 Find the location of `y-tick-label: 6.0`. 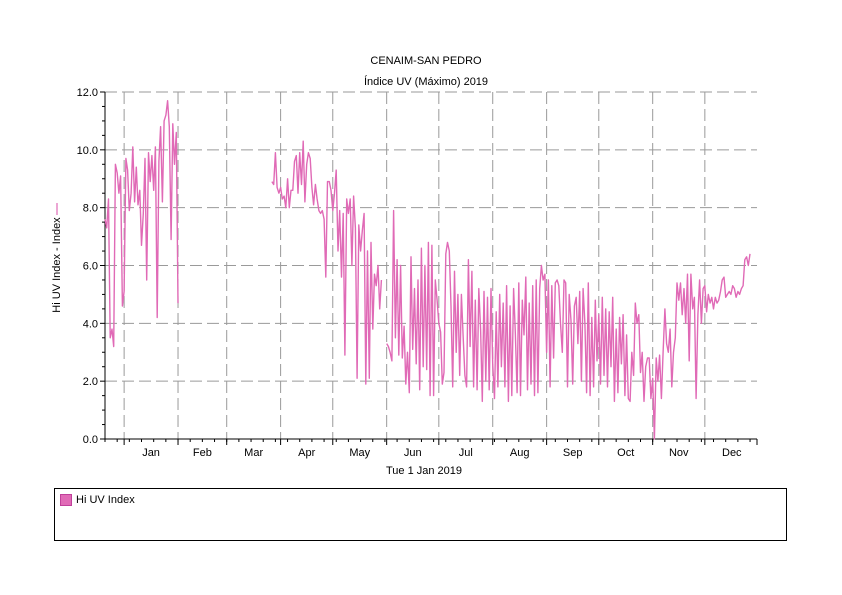

y-tick-label: 6.0 is located at coordinates (90, 267).